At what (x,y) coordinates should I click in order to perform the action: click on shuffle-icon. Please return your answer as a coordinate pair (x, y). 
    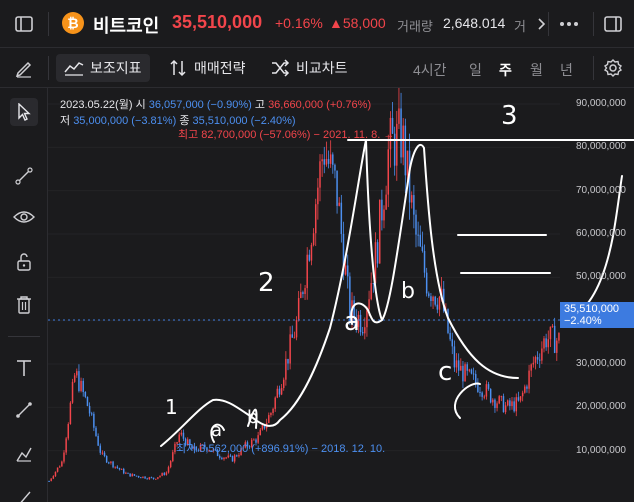
    Looking at the image, I should click on (281, 68).